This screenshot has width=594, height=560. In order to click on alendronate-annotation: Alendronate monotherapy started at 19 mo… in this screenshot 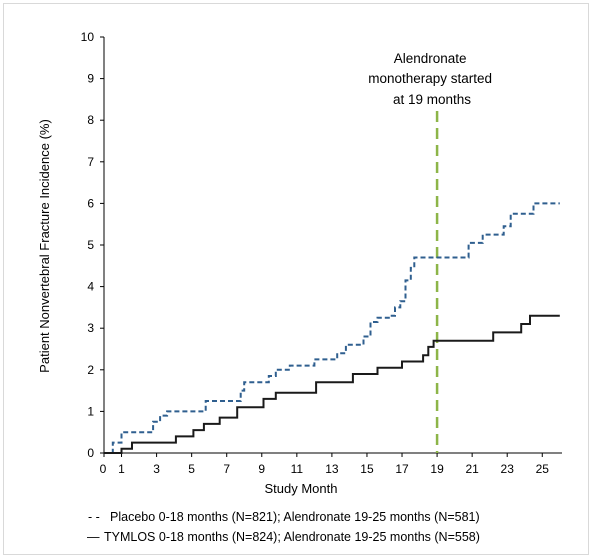, I will do `click(432, 79)`.